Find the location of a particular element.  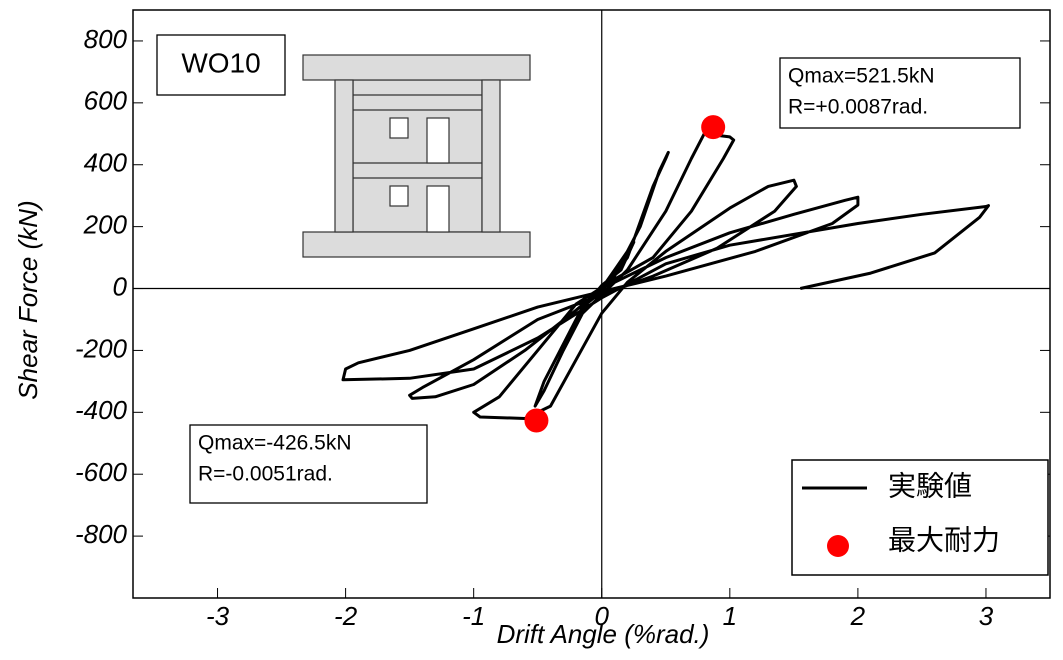

x-tick-label: 0 is located at coordinates (602, 616).